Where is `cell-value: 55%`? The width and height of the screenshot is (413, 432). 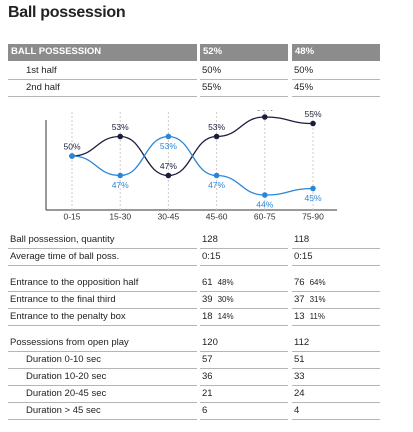 cell-value: 55% is located at coordinates (212, 87).